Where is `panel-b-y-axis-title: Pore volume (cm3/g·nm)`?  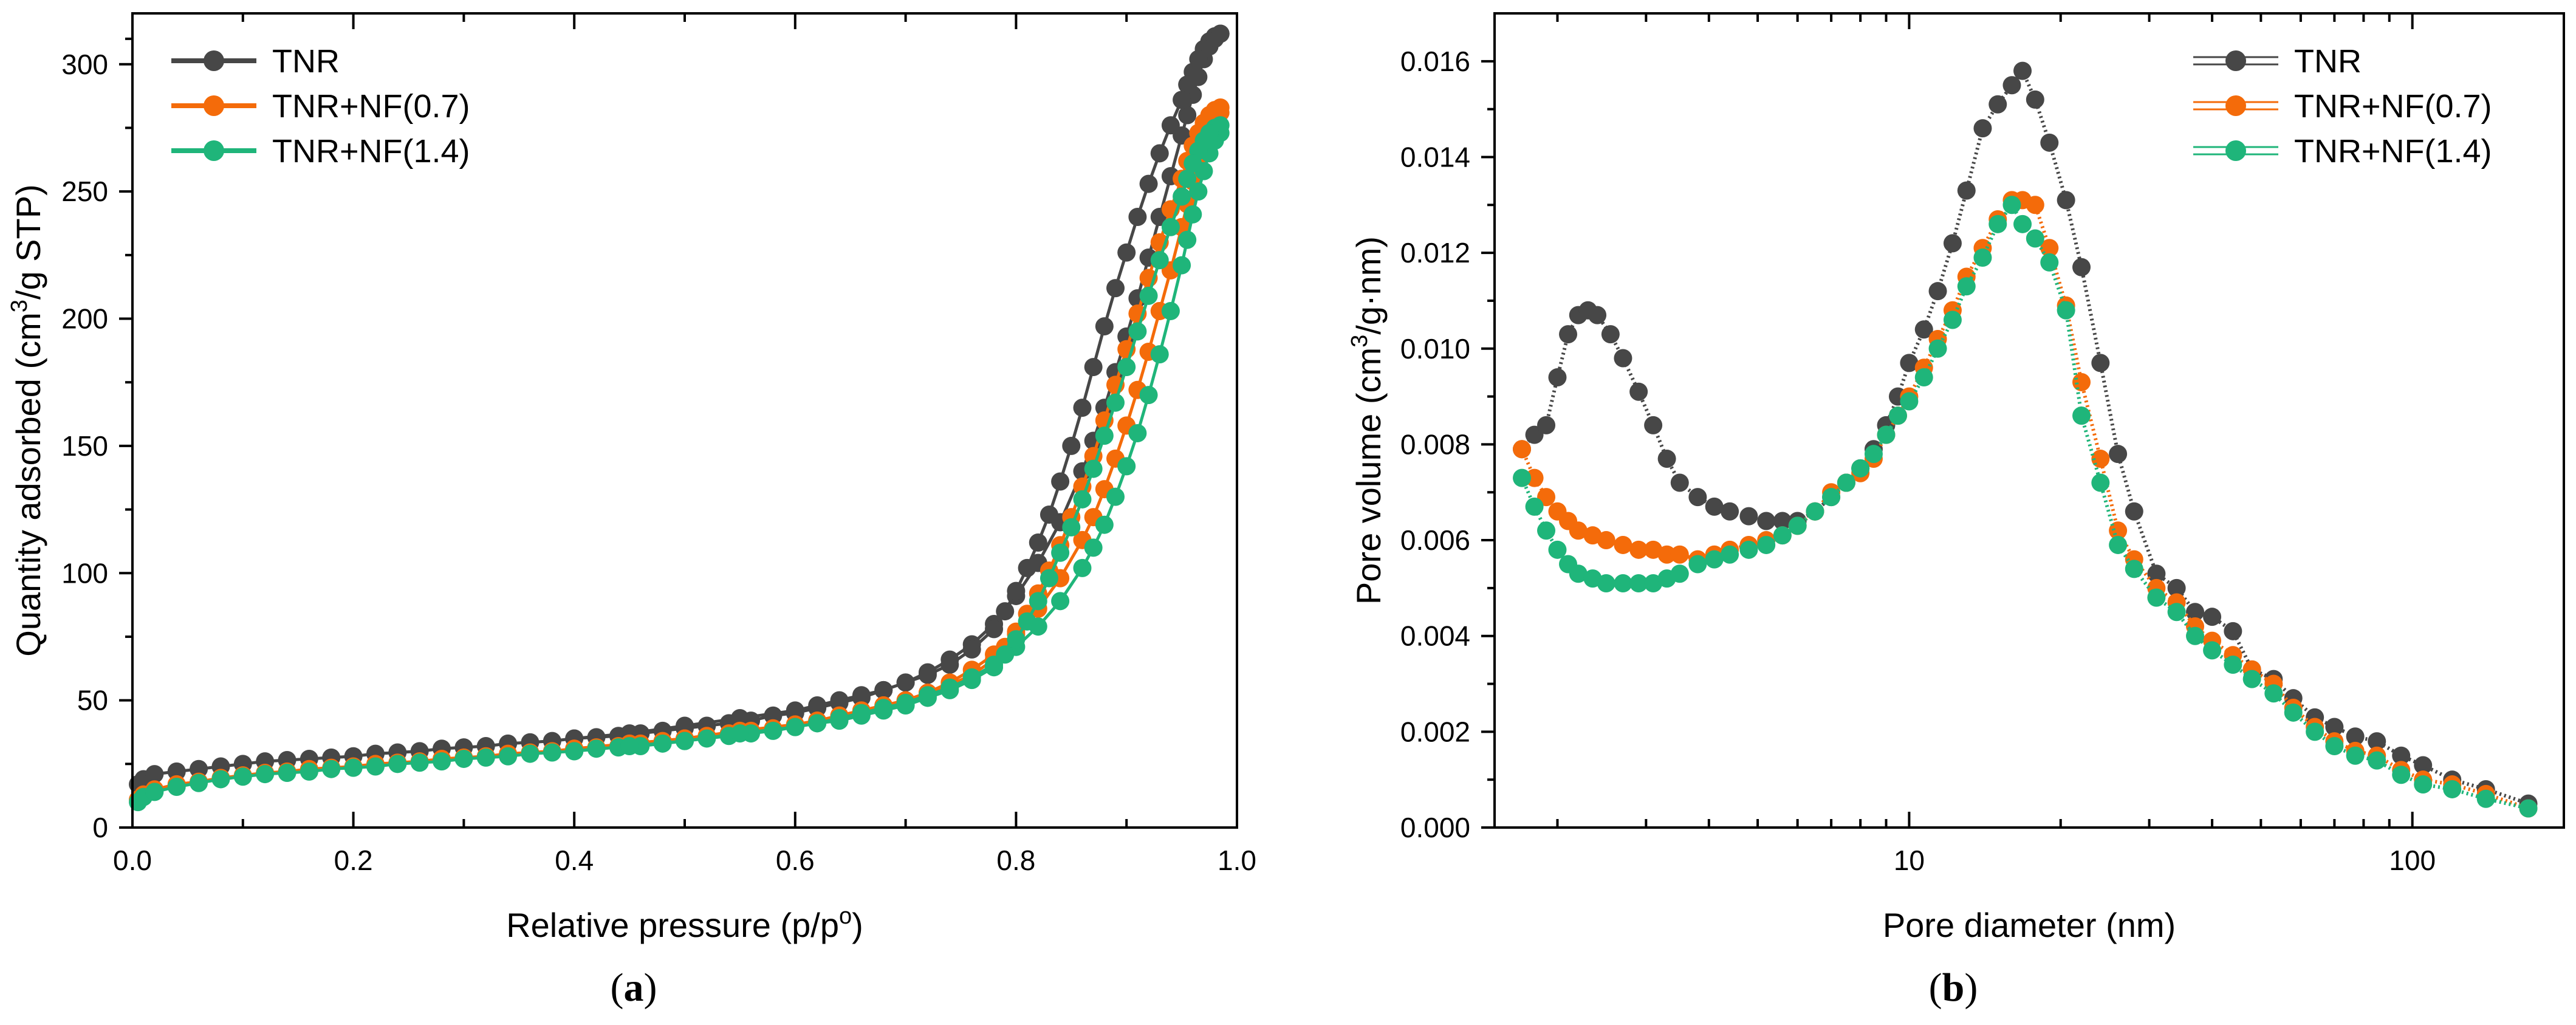 panel-b-y-axis-title: Pore volume (cm3/g·nm) is located at coordinates (1367, 420).